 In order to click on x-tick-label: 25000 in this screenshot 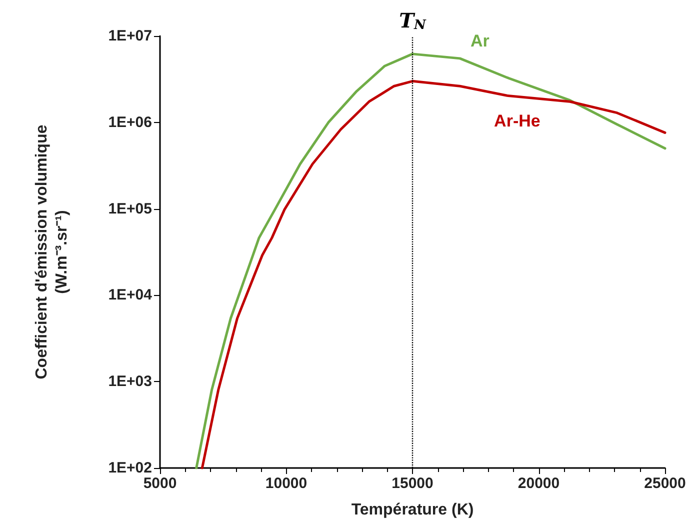, I will do `click(665, 483)`.